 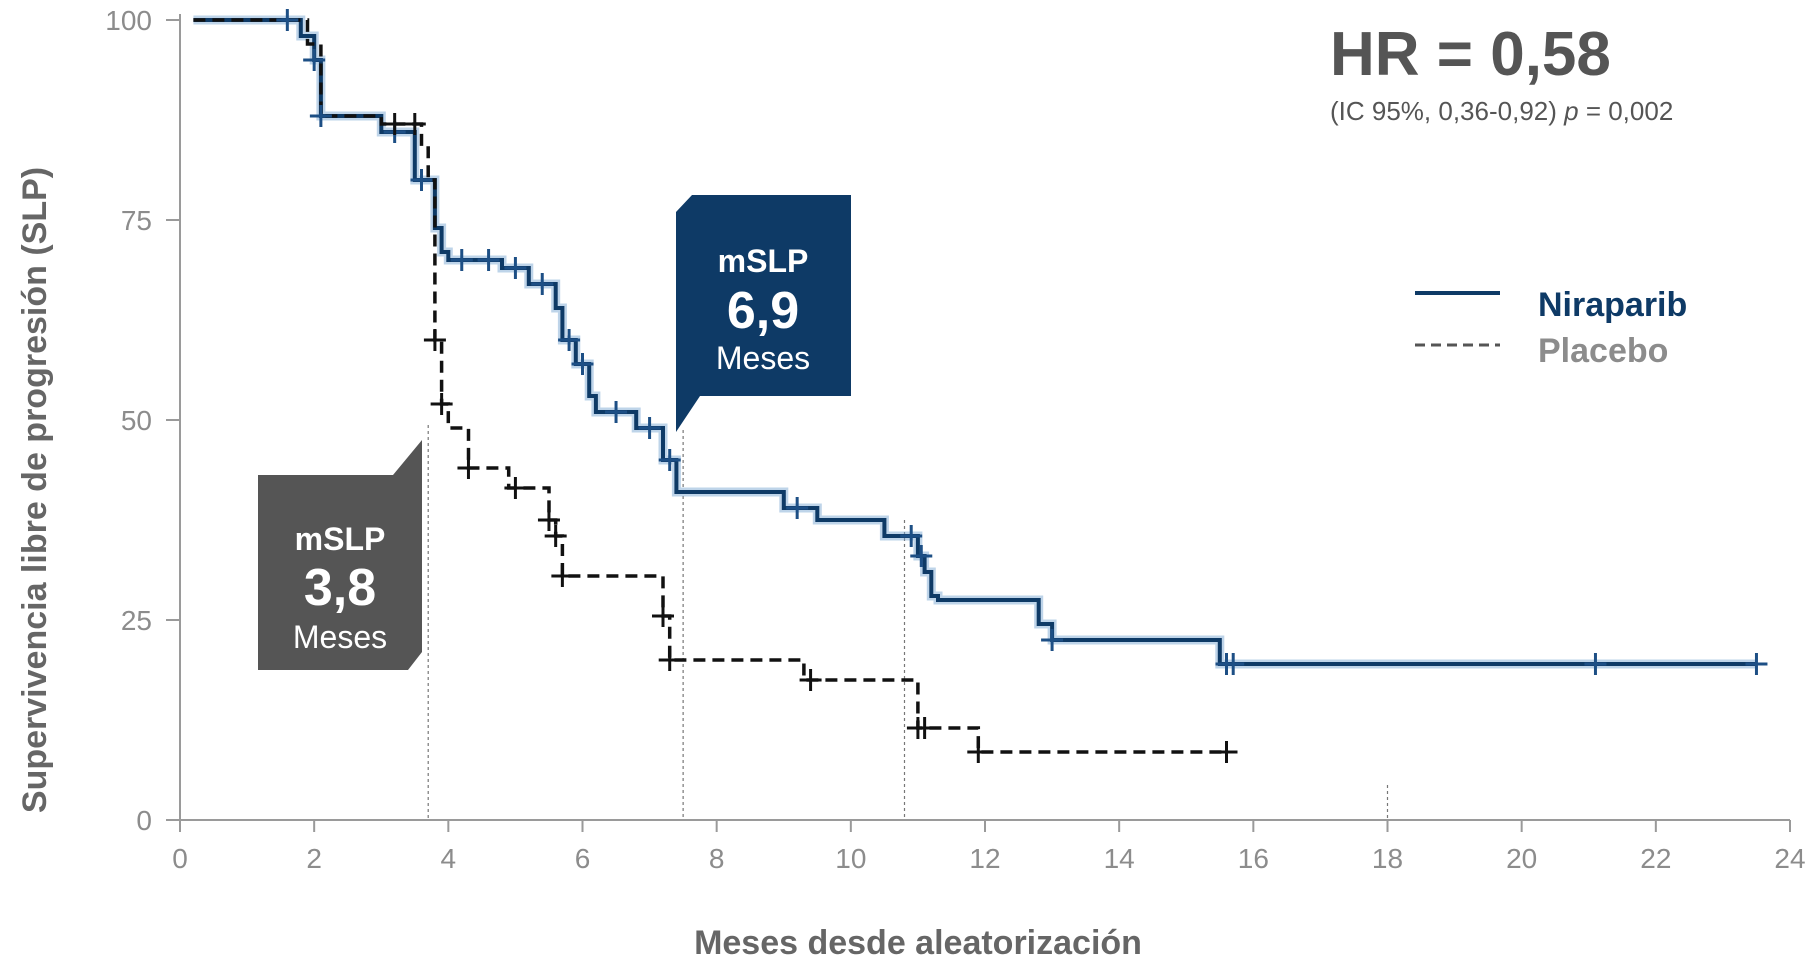 I want to click on p-value: = 0,002, so click(x=1626, y=111).